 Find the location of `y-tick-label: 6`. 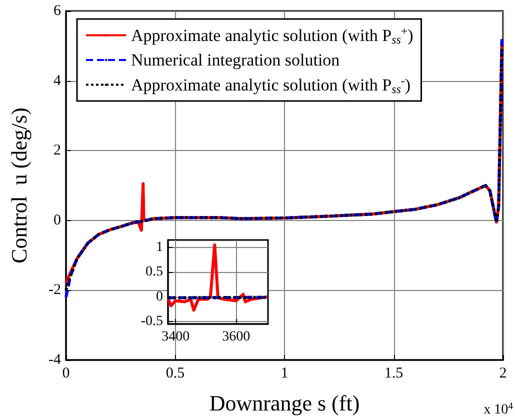

y-tick-label: 6 is located at coordinates (58, 11).